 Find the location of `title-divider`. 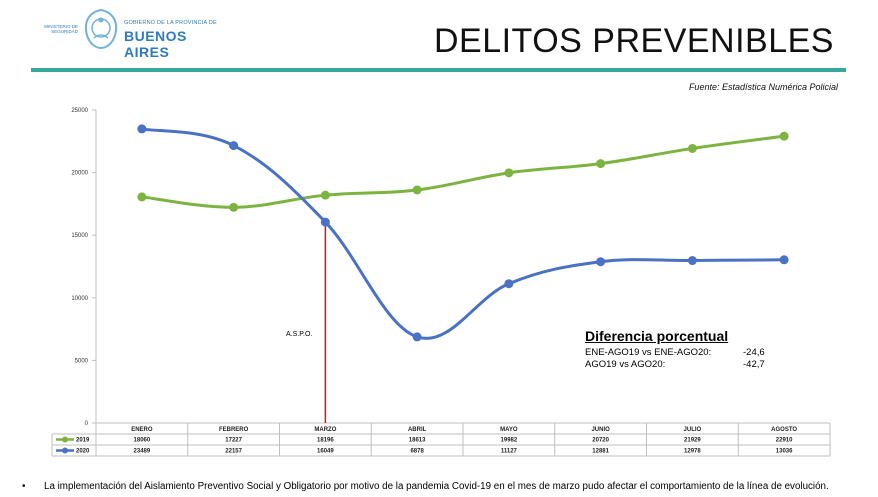

title-divider is located at coordinates (438, 70).